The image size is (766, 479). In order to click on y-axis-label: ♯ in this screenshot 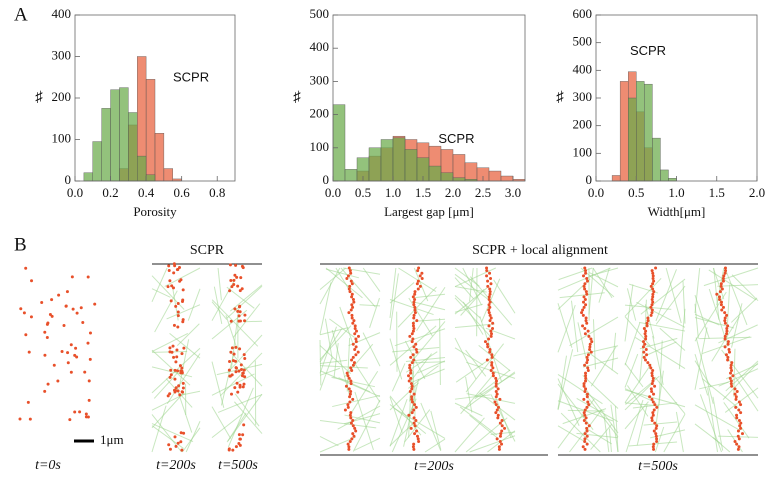, I will do `click(297, 97)`.